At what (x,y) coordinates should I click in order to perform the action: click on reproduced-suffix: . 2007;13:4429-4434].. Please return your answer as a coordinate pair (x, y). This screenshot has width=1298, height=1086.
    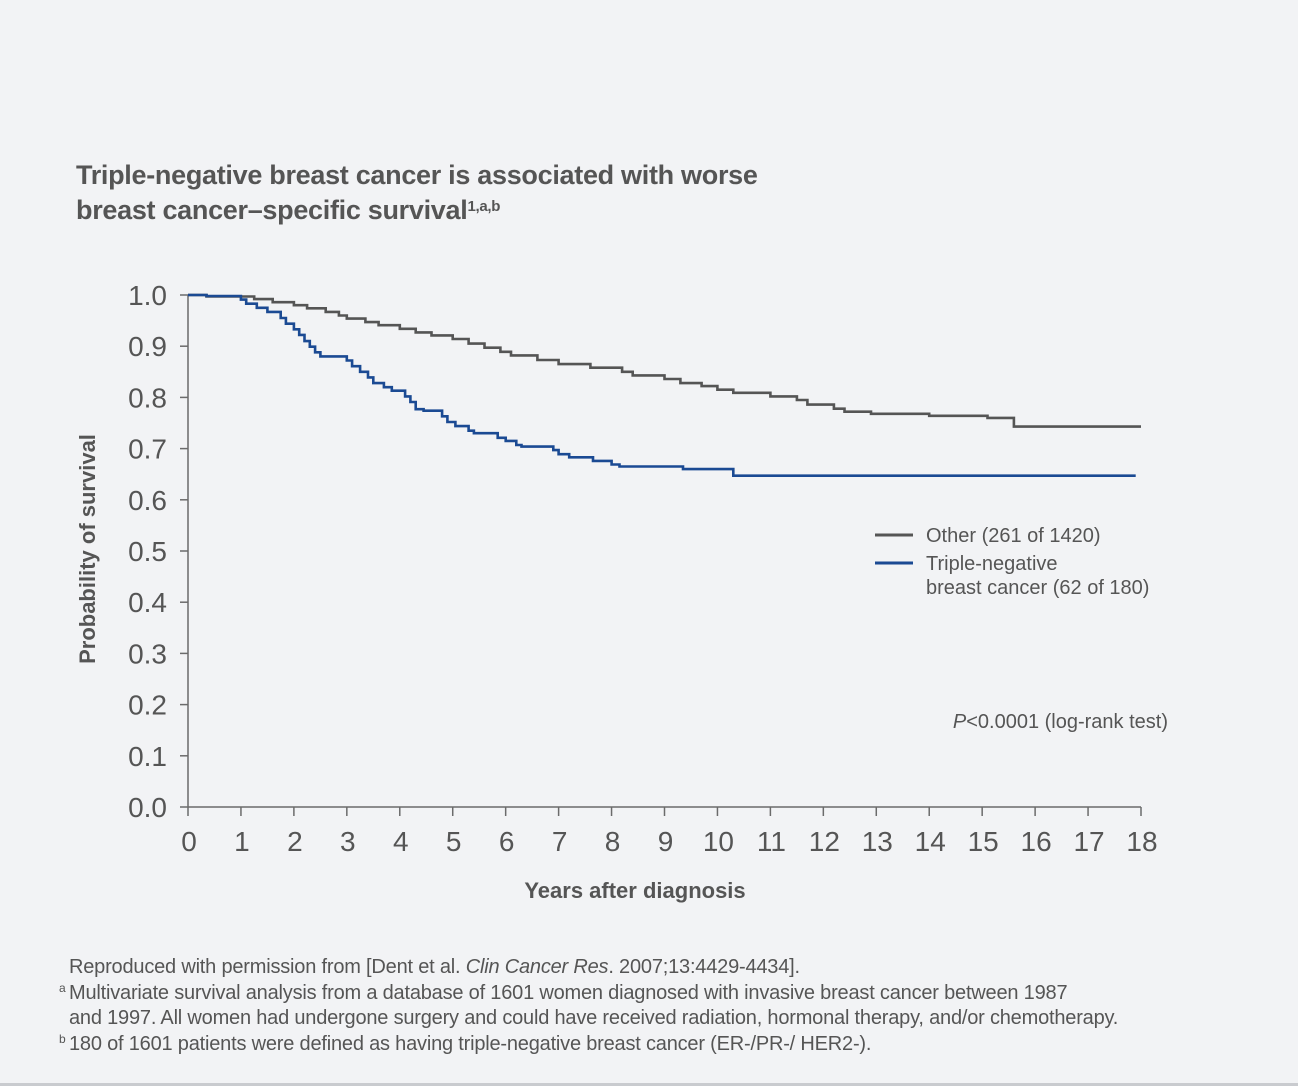
    Looking at the image, I should click on (704, 967).